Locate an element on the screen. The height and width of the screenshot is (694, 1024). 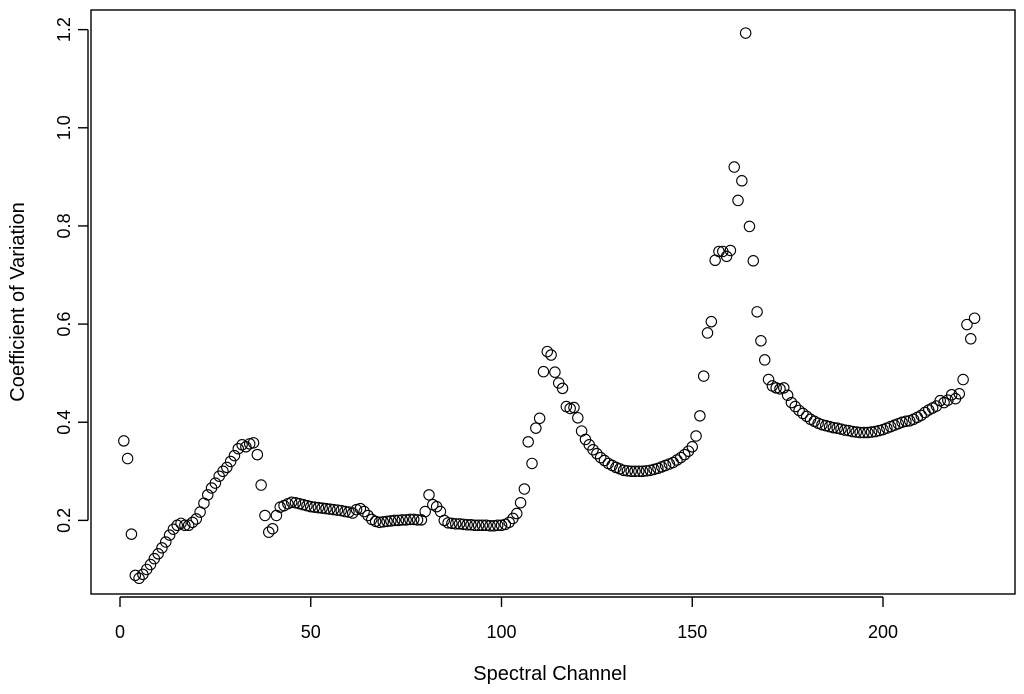
x-tick-label: 150 is located at coordinates (692, 632).